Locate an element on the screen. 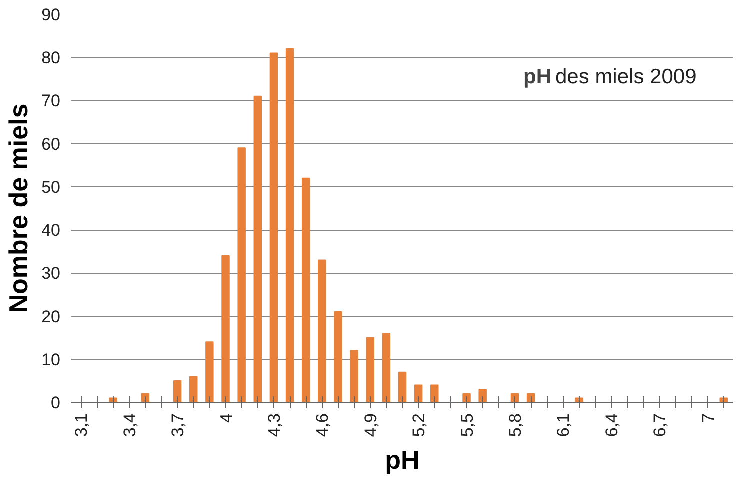 The image size is (737, 478). y-tick-label: 20 is located at coordinates (51, 316).